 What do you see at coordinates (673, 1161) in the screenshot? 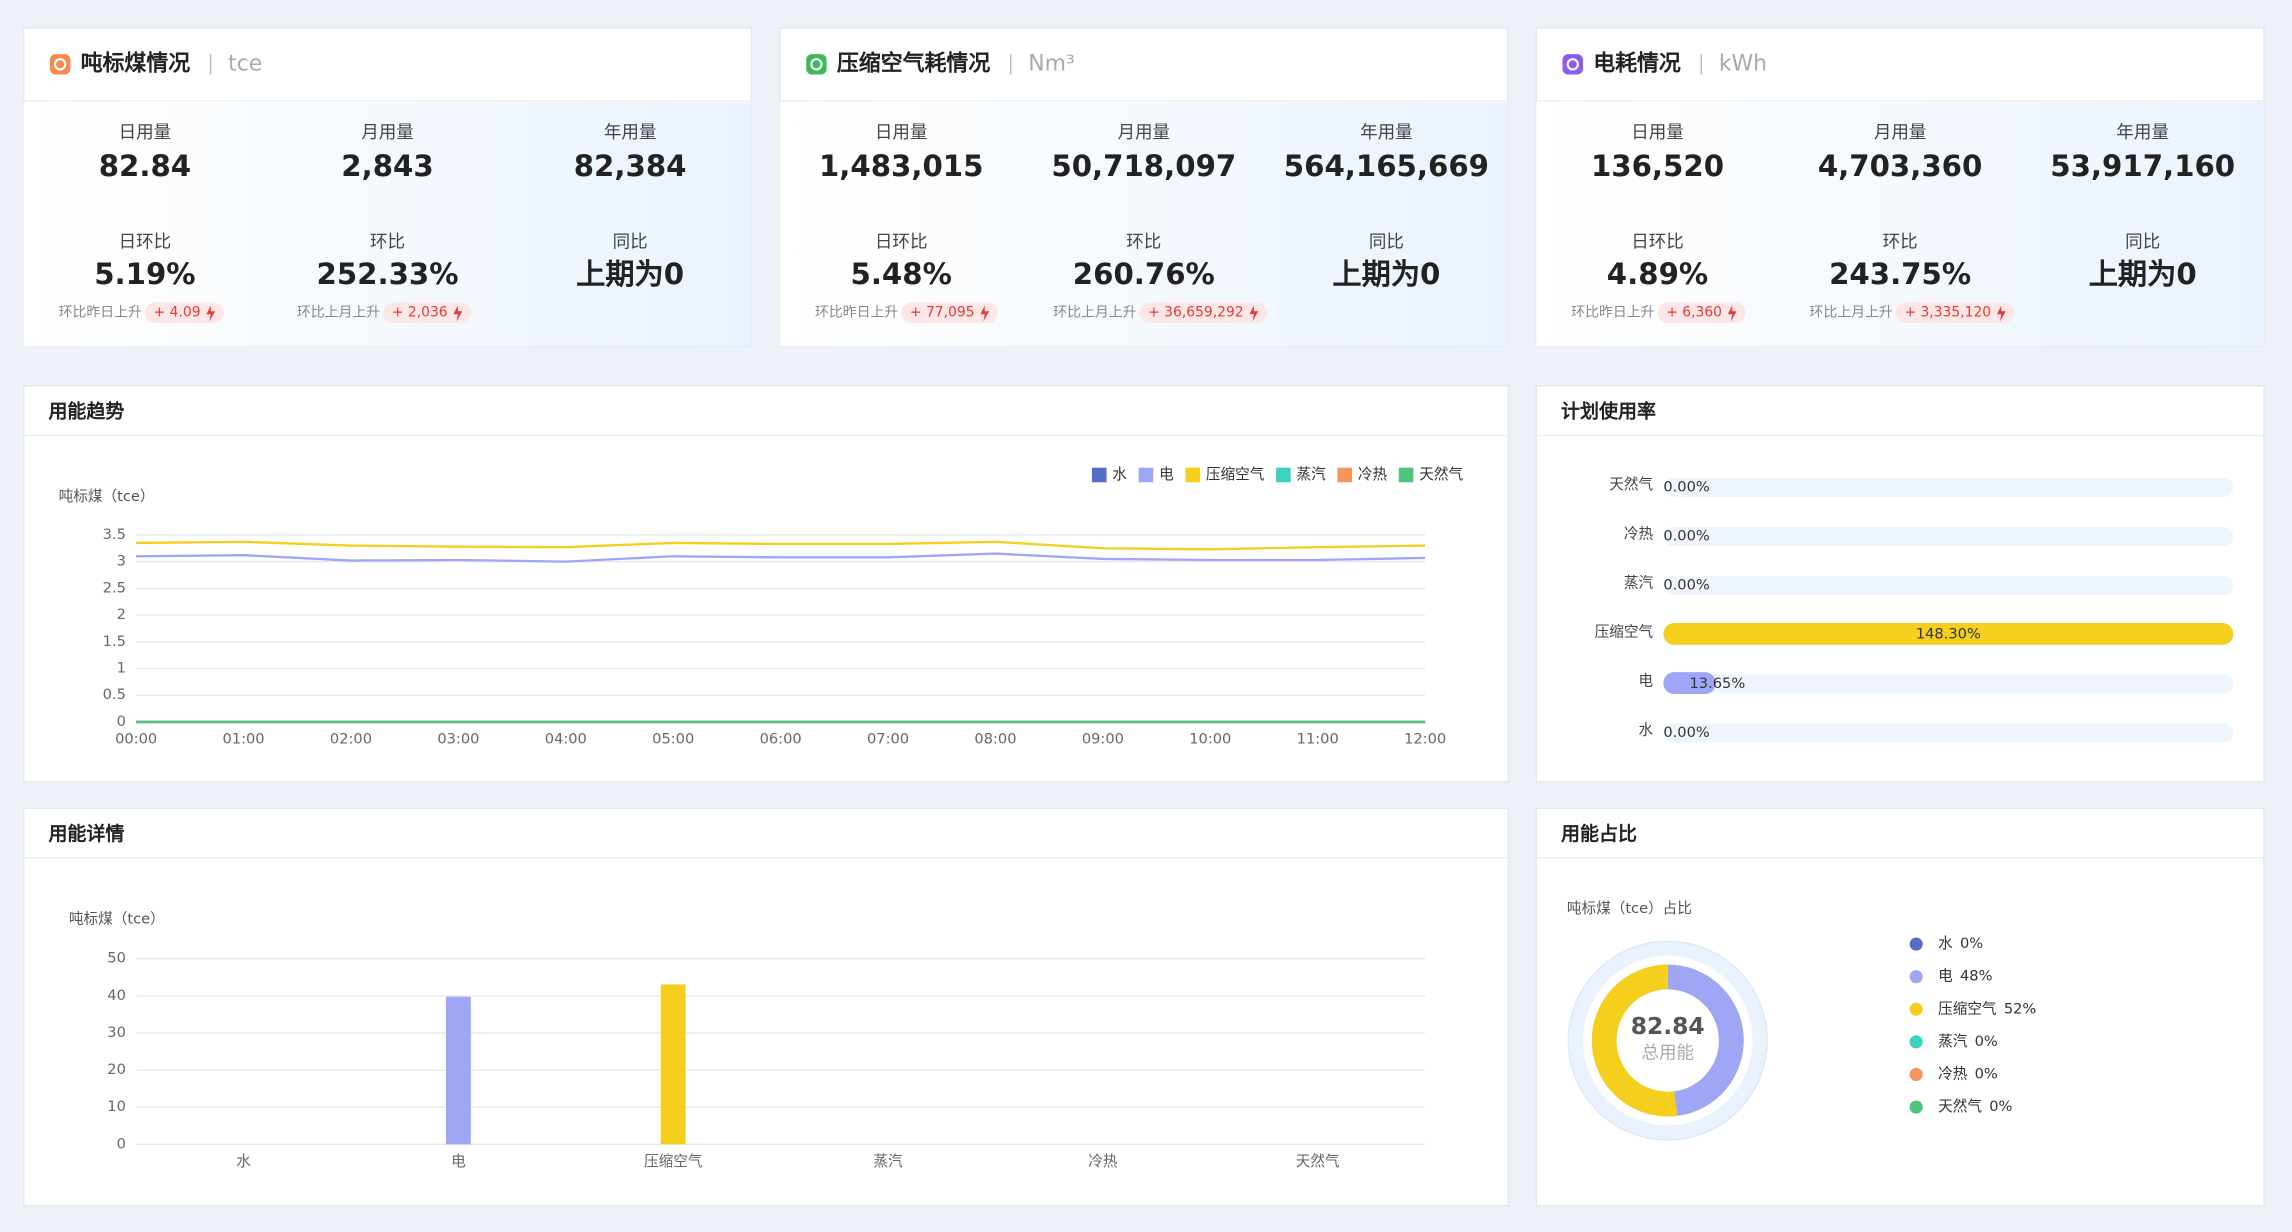
I see `x-tick-label: 压缩空气` at bounding box center [673, 1161].